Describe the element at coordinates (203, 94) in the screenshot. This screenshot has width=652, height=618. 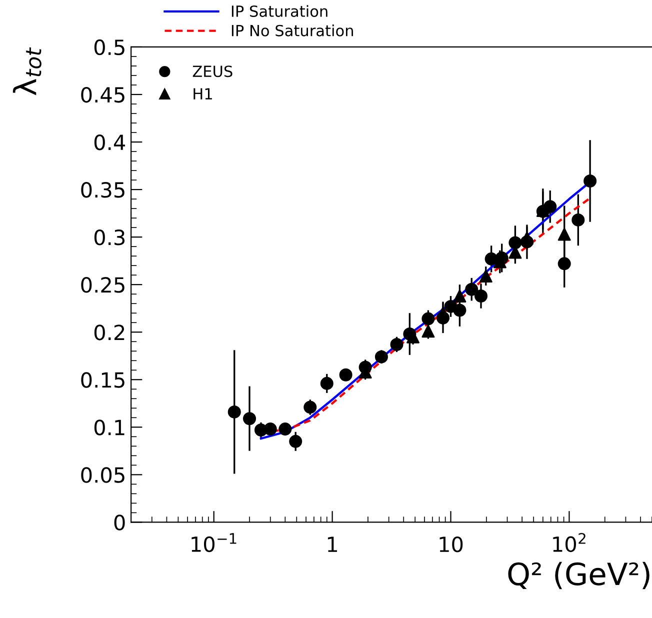
I see `legend-label: H1` at that location.